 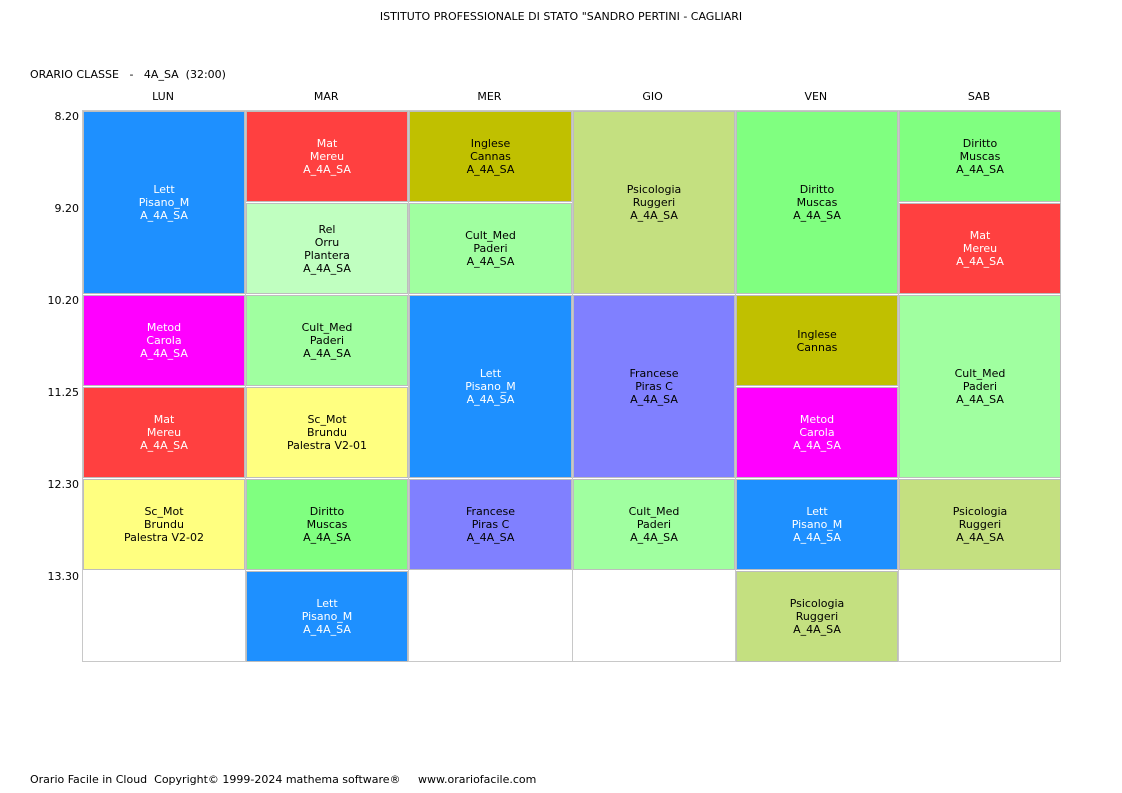 I want to click on time-label: 9.20, so click(x=67, y=208).